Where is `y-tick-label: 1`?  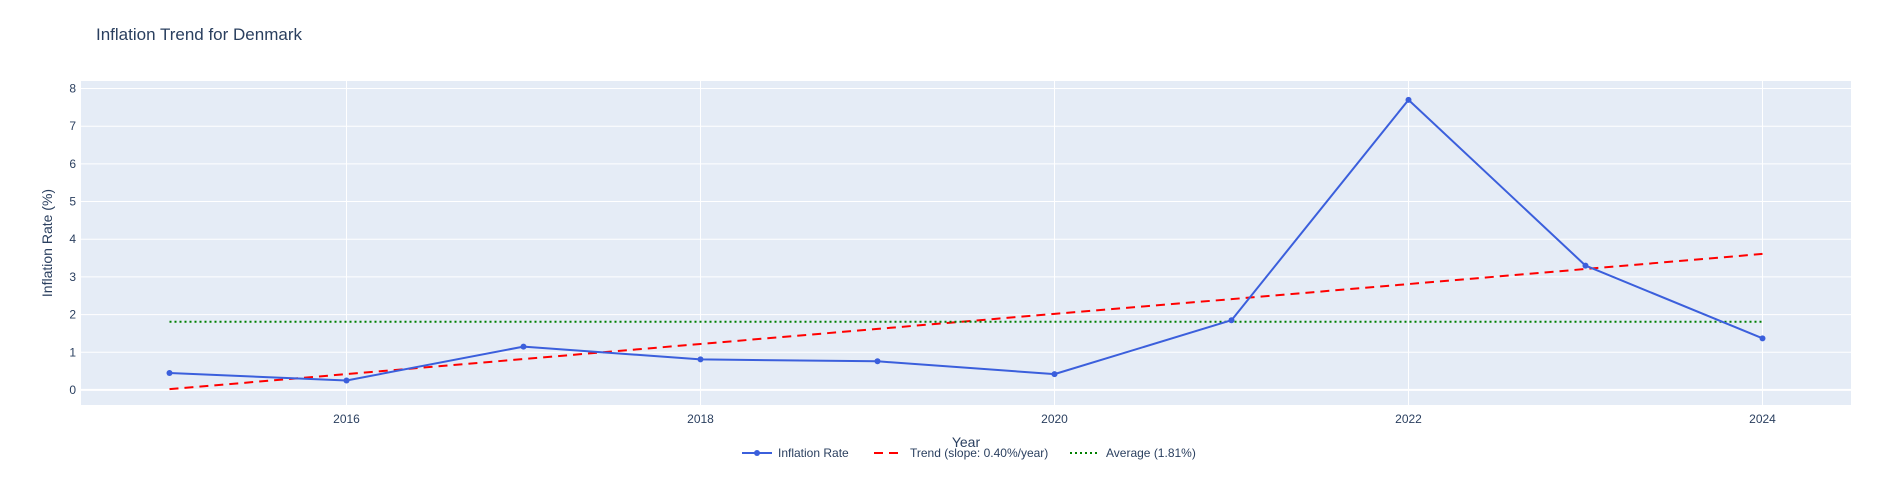 y-tick-label: 1 is located at coordinates (72, 352).